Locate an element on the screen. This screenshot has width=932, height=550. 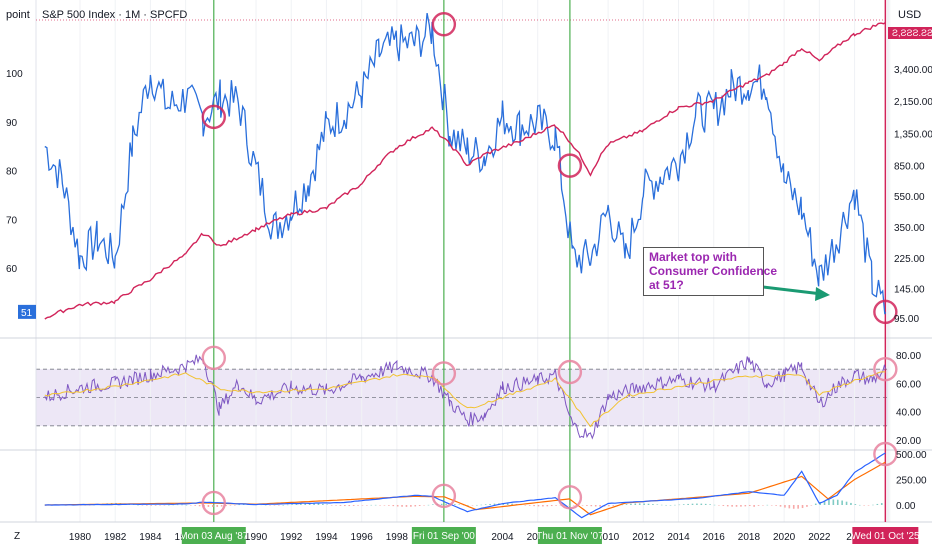
left-axis-tick: 80 is located at coordinates (12, 172).